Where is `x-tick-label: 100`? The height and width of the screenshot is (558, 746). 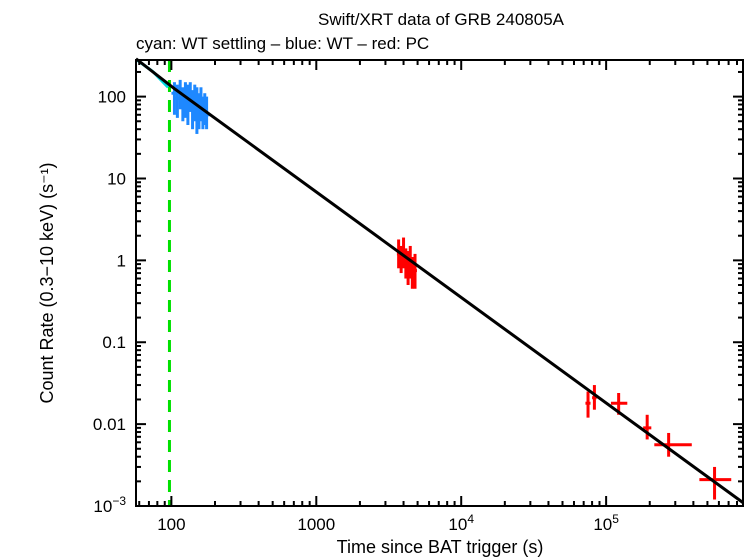 x-tick-label: 100 is located at coordinates (171, 524).